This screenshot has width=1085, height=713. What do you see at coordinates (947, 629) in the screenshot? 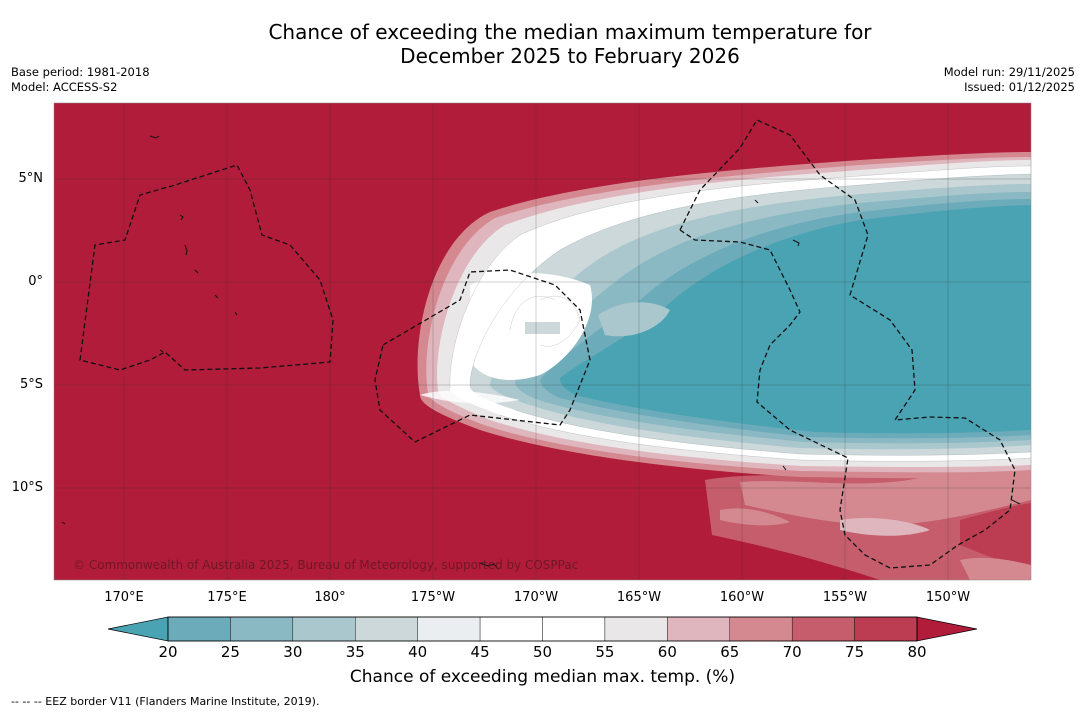
I see `colorbar-extend-high` at bounding box center [947, 629].